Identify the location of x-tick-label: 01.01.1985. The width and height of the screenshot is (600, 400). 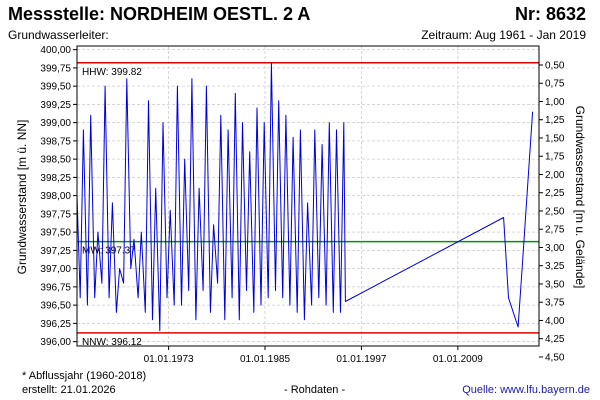
(265, 359).